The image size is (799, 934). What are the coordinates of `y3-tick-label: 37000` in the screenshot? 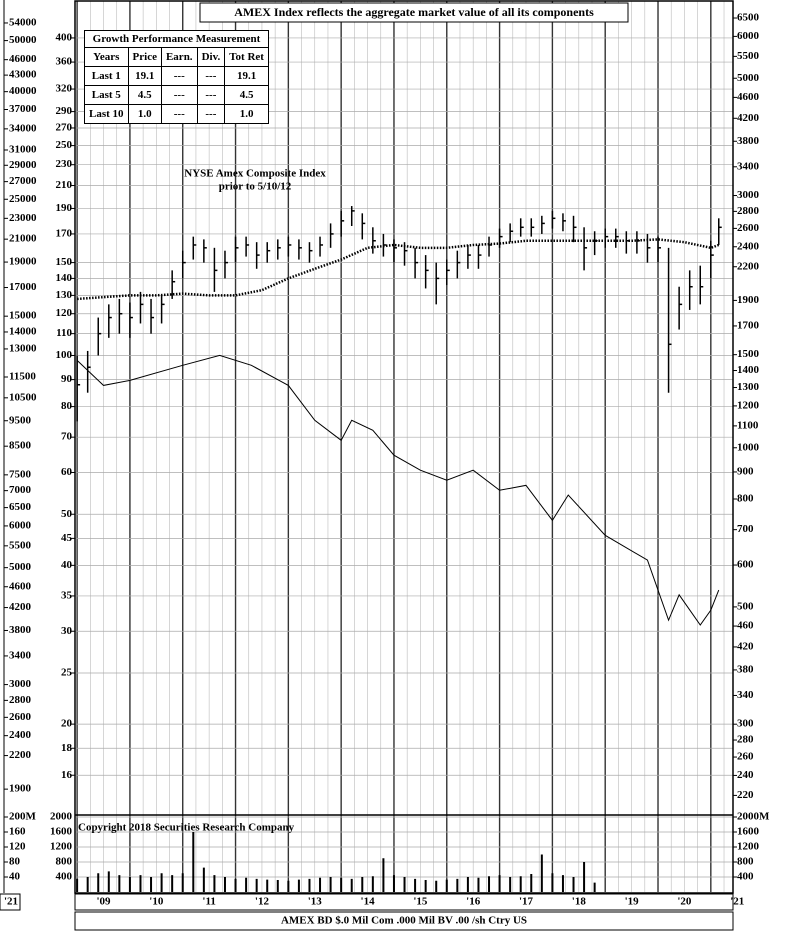 It's located at (23, 109).